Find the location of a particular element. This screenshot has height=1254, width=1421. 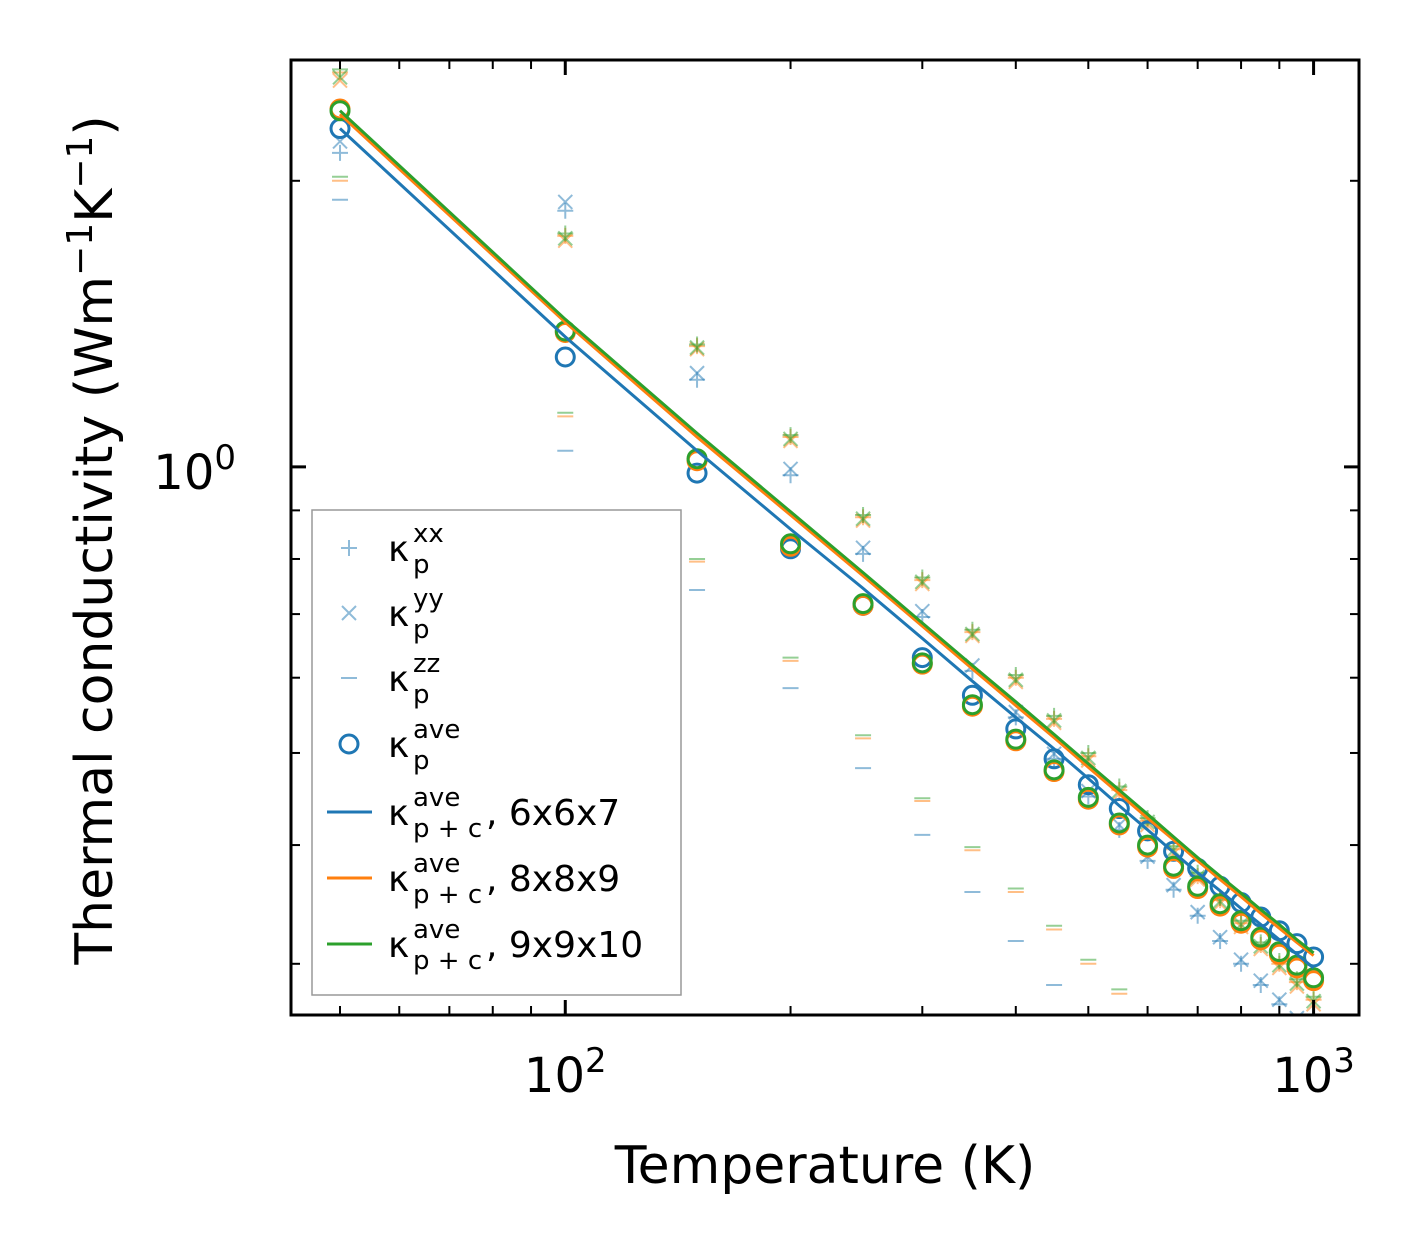

y-tick-label-1: 100 is located at coordinates (194, 469).